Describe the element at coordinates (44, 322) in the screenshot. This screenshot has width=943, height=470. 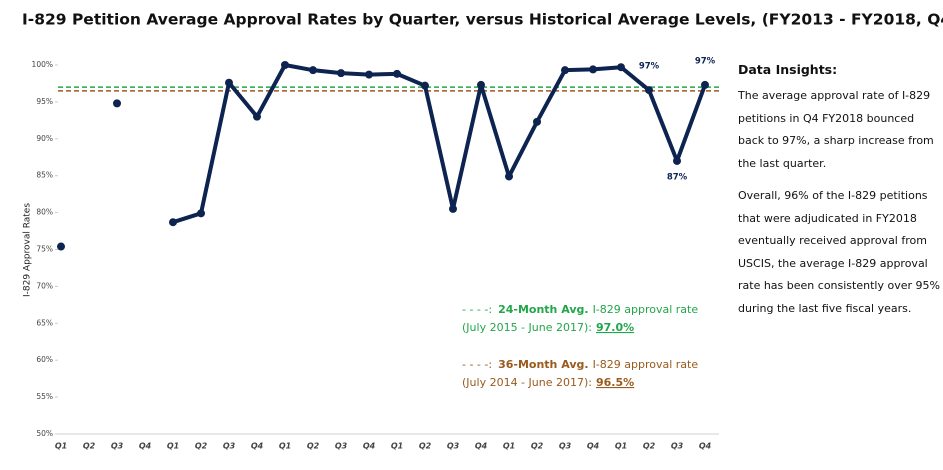
I see `y-tick-label: 65%` at that location.